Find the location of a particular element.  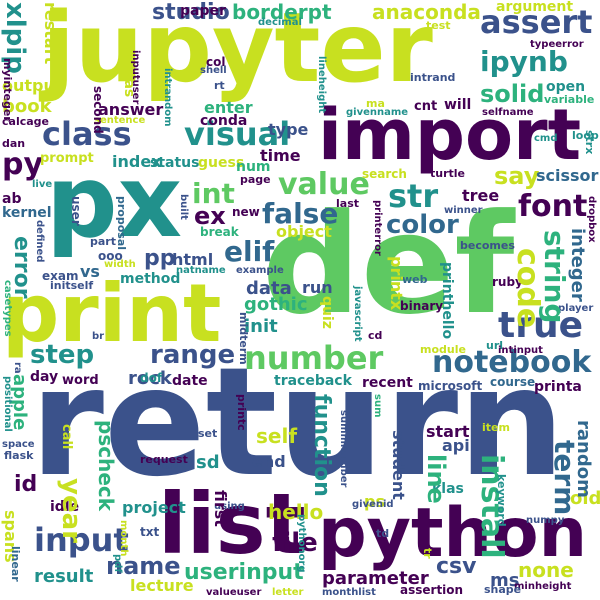

word-list: list is located at coordinates (232, 524).